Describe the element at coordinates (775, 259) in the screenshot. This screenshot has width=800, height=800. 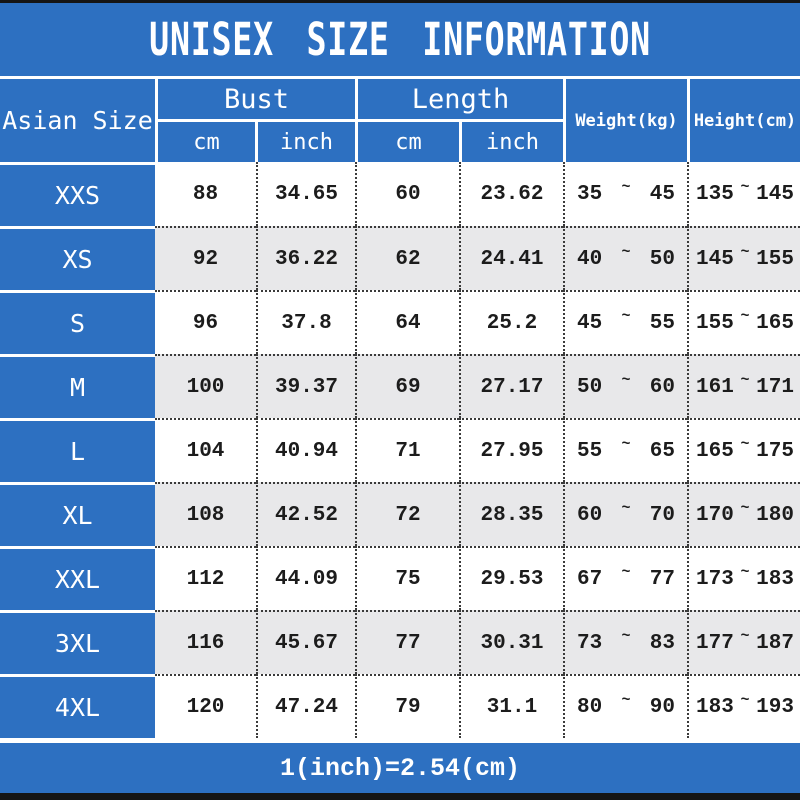
I see `height-max: 155` at that location.